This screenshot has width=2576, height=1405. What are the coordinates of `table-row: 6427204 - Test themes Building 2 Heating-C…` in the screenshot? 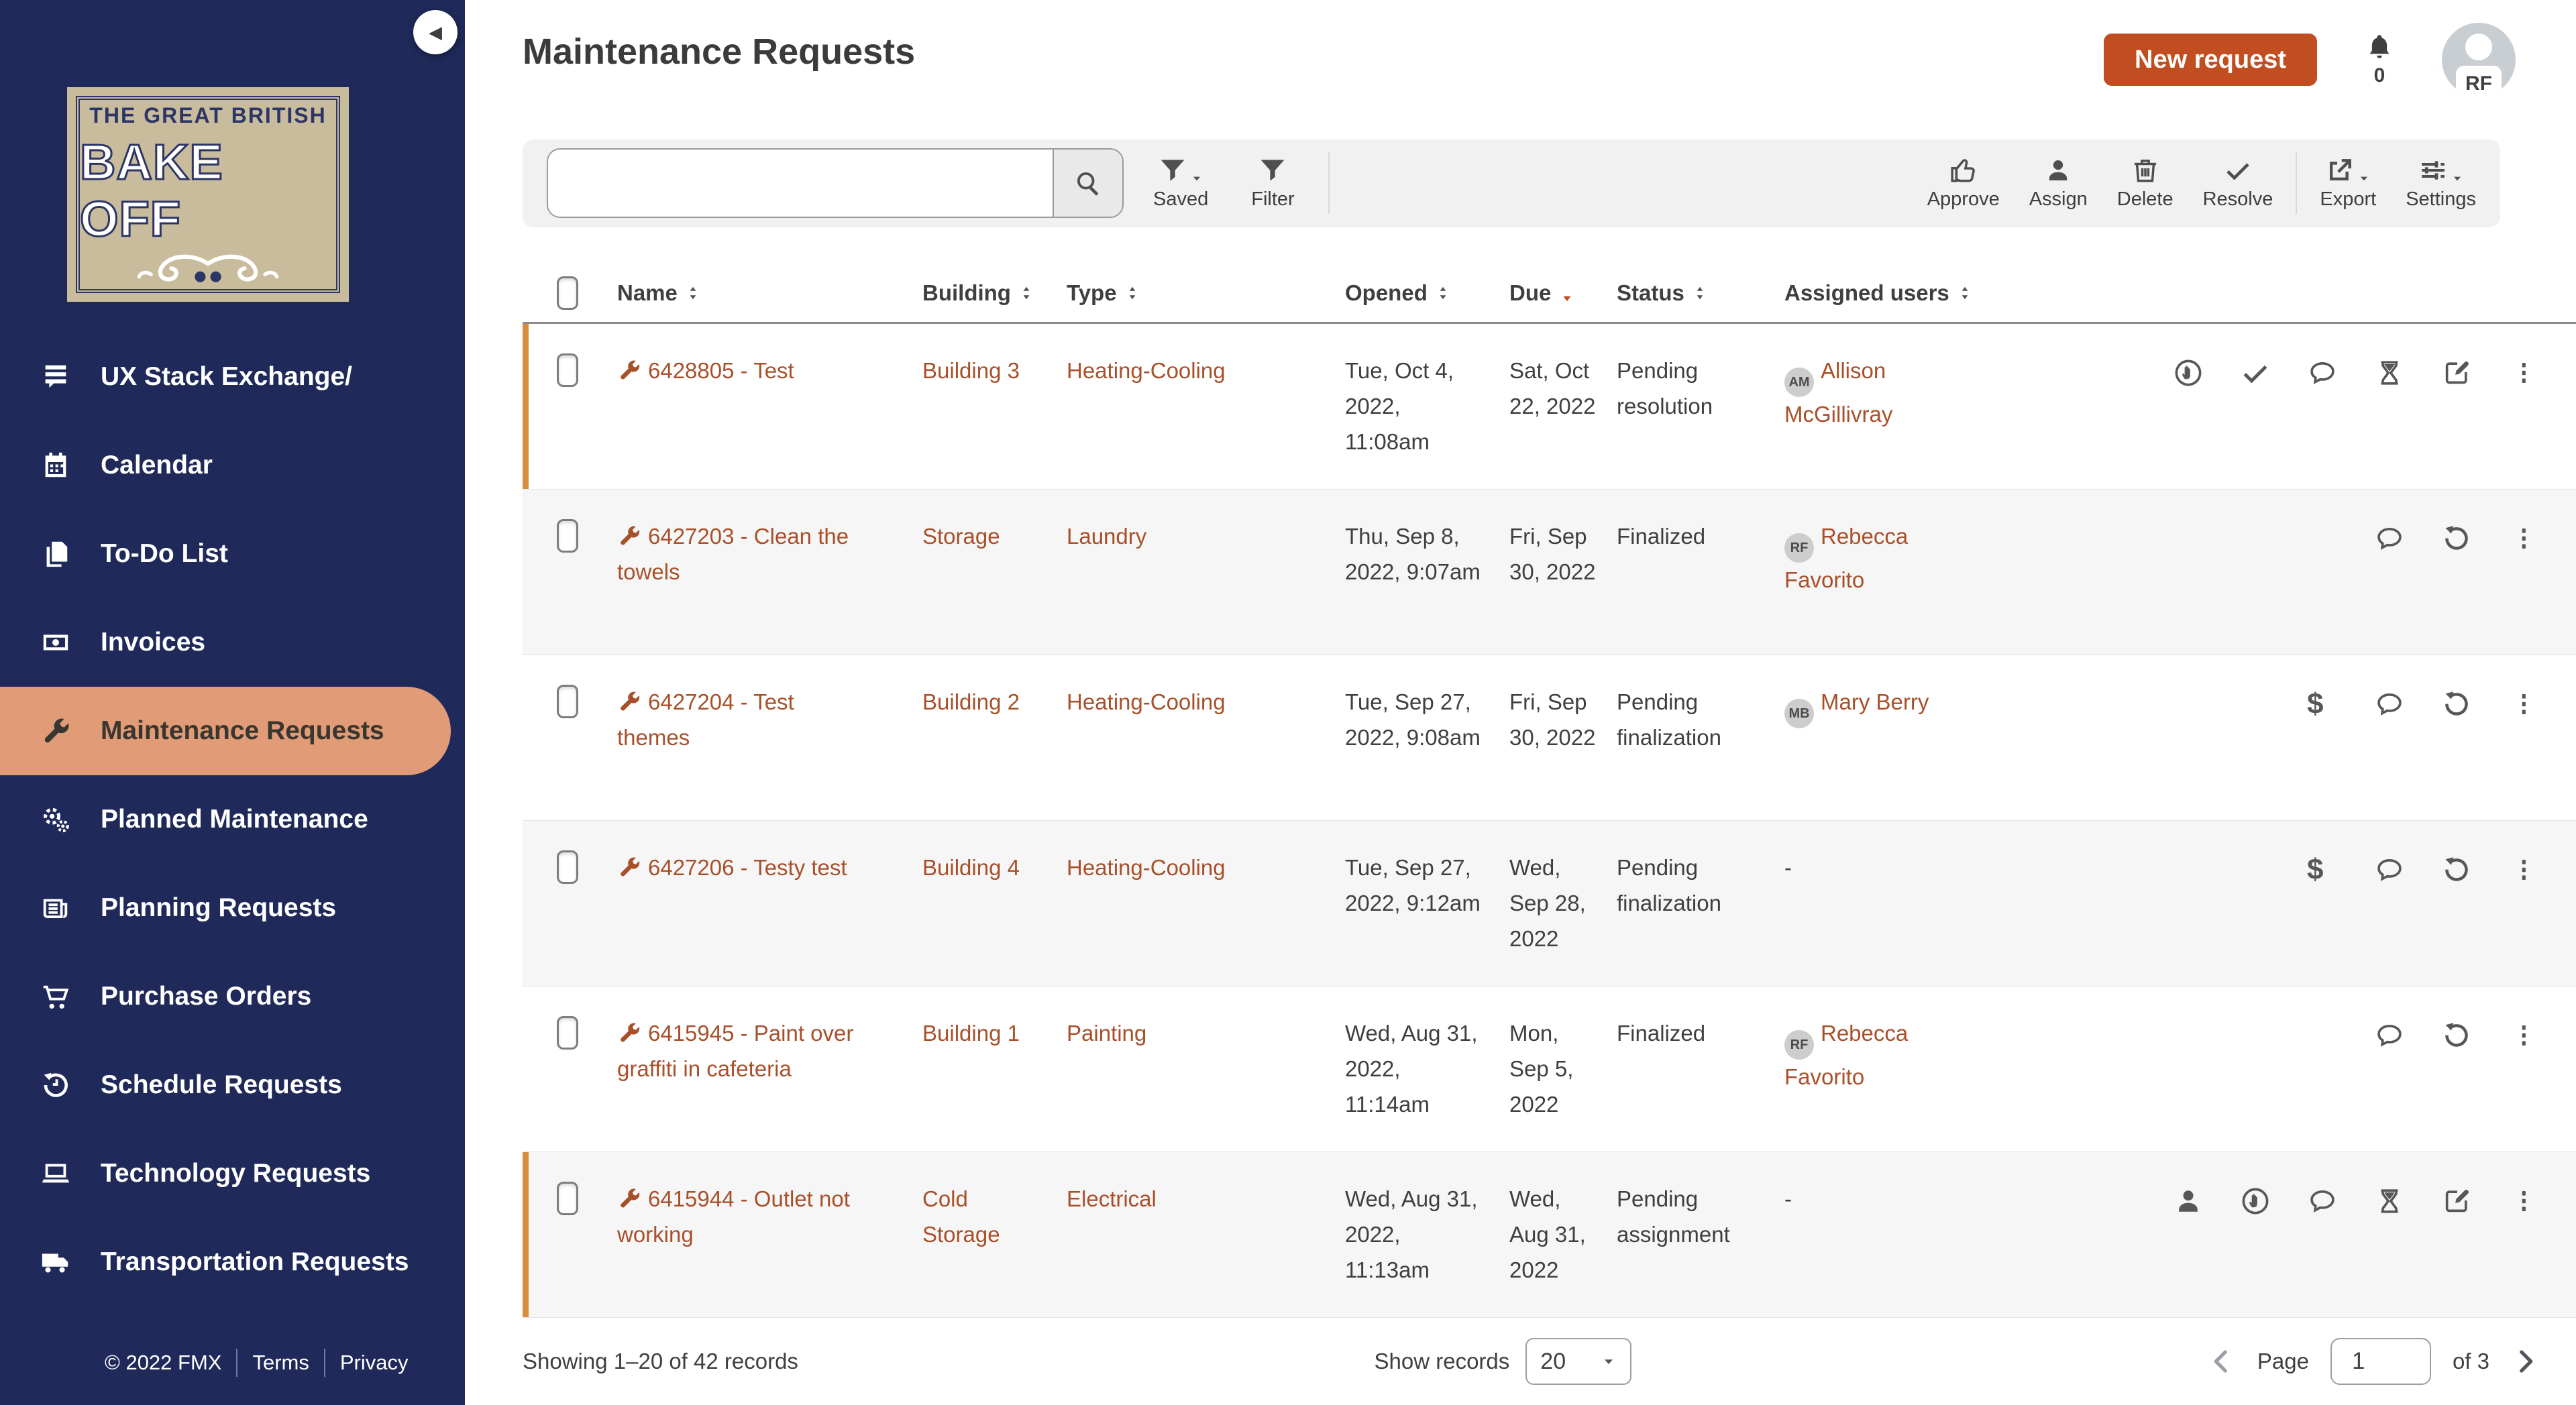 It's located at (1549, 738).